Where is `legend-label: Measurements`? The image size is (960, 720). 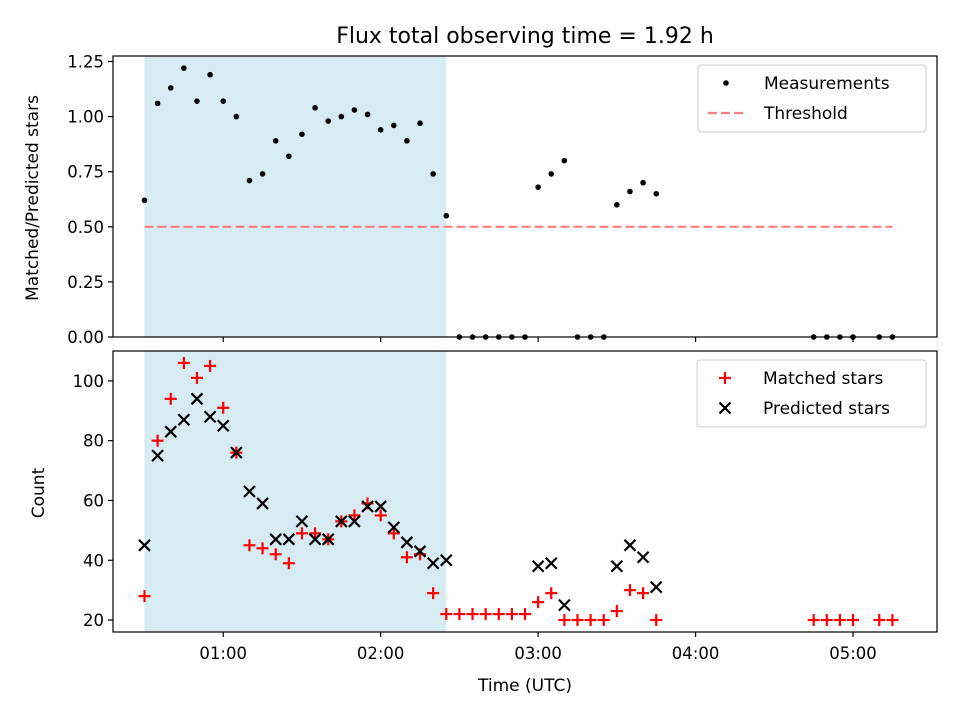
legend-label: Measurements is located at coordinates (827, 84).